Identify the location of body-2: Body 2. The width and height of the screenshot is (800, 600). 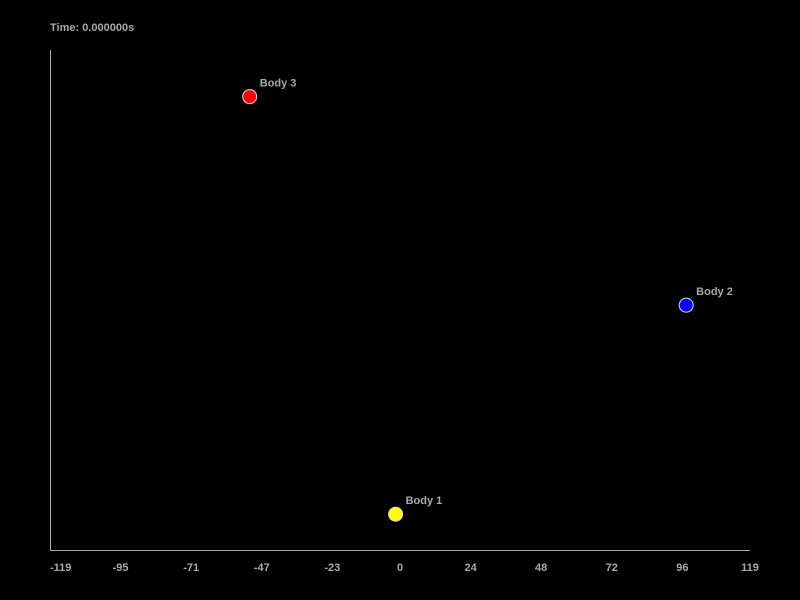
(705, 299).